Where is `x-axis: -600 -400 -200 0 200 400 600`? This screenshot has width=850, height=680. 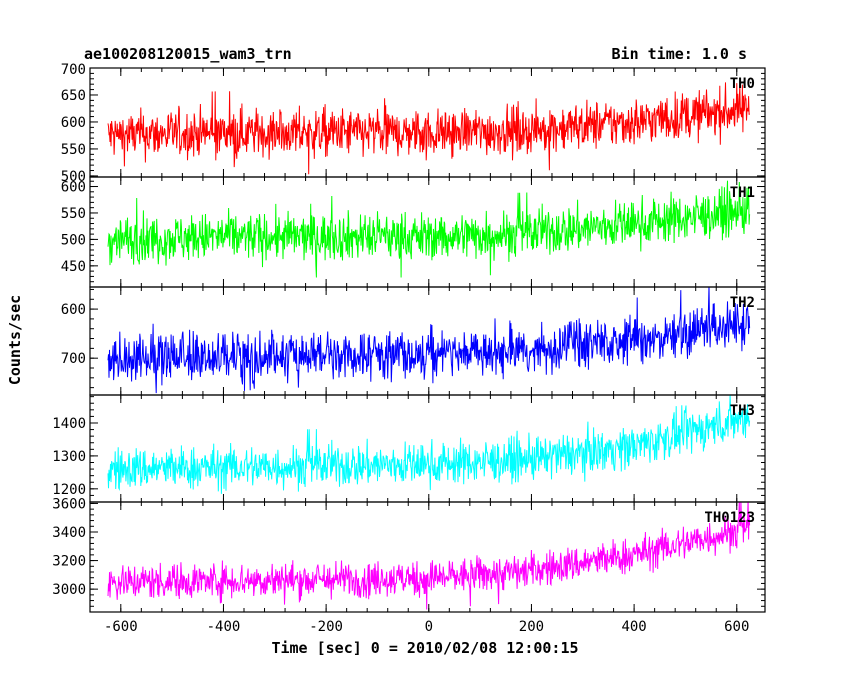
x-axis: -600 -400 -200 0 200 400 600 is located at coordinates (426, 627).